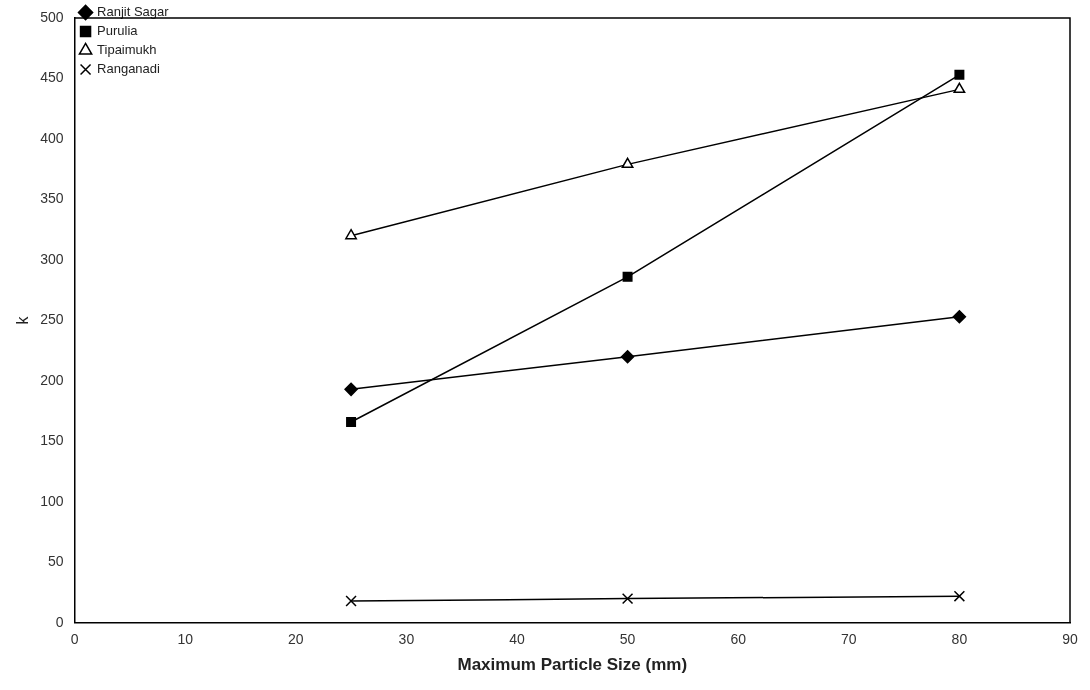 The height and width of the screenshot is (690, 1090). I want to click on y-tick-label: 350, so click(52, 198).